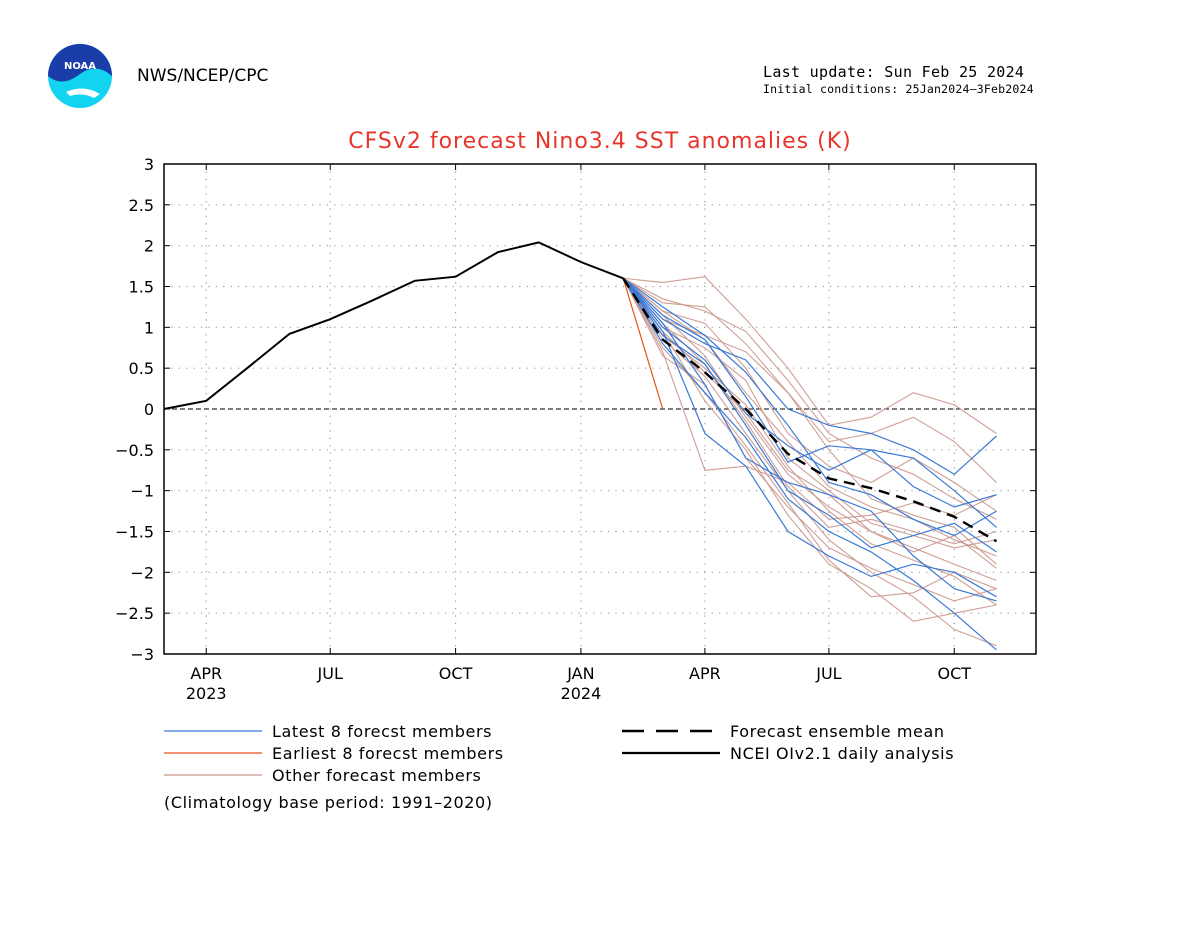  I want to click on legend-label-earliest: Earliest 8 forecst members, so click(388, 753).